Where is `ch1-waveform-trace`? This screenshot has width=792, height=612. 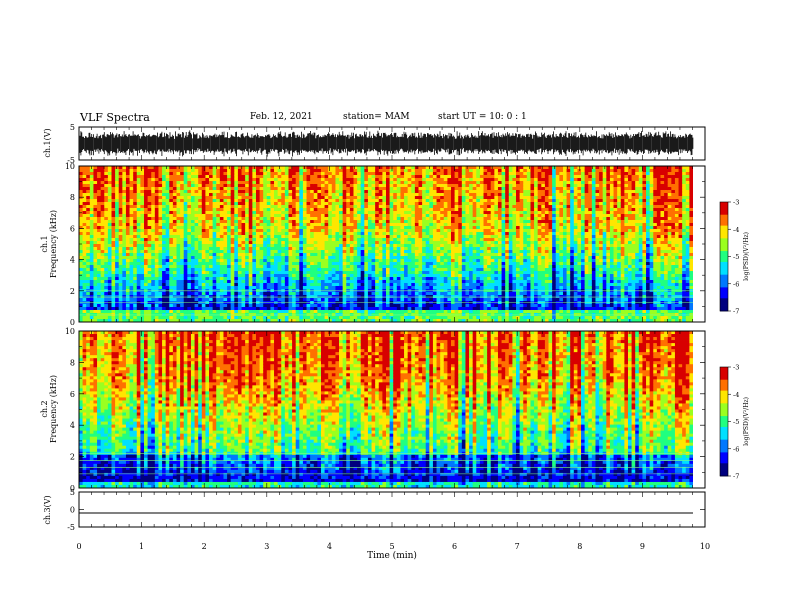 ch1-waveform-trace is located at coordinates (386, 143).